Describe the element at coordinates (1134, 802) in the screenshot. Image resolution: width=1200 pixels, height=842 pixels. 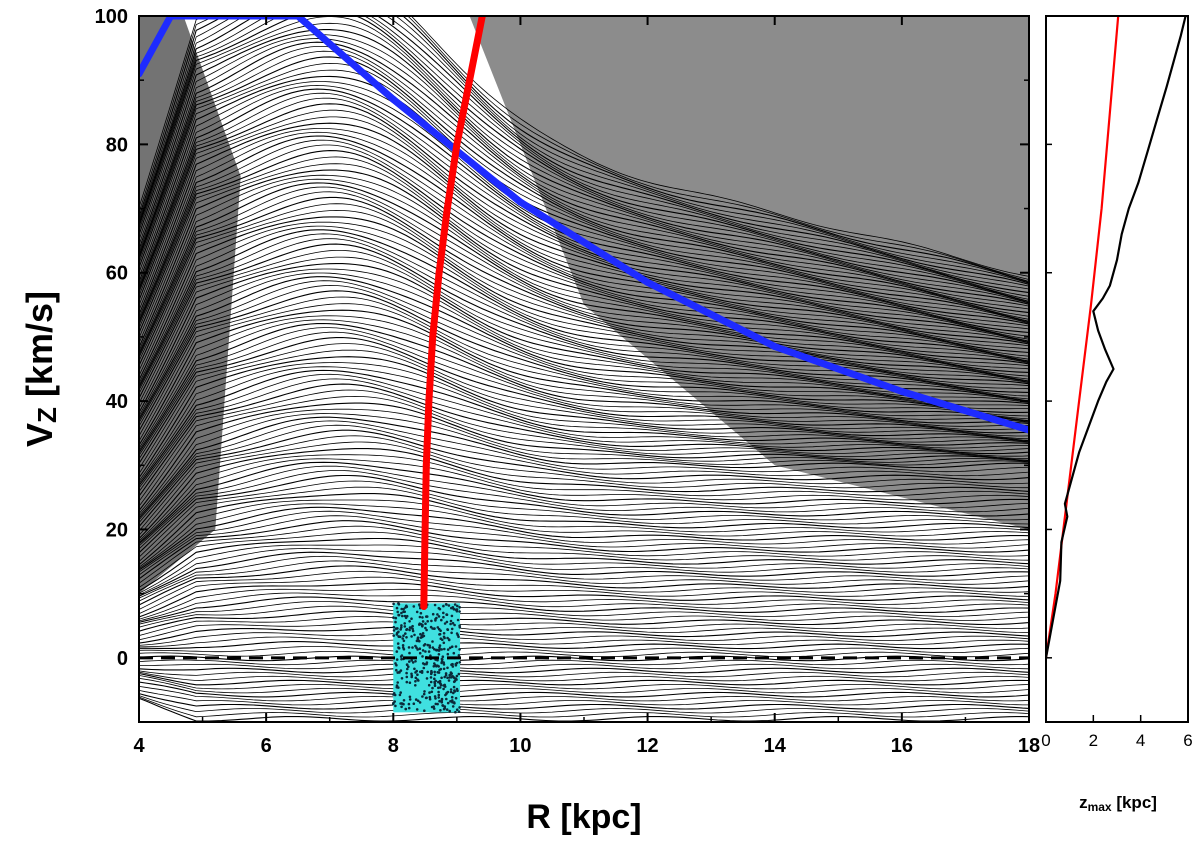
I see `zmax-axis-title-rest: [kpc]` at that location.